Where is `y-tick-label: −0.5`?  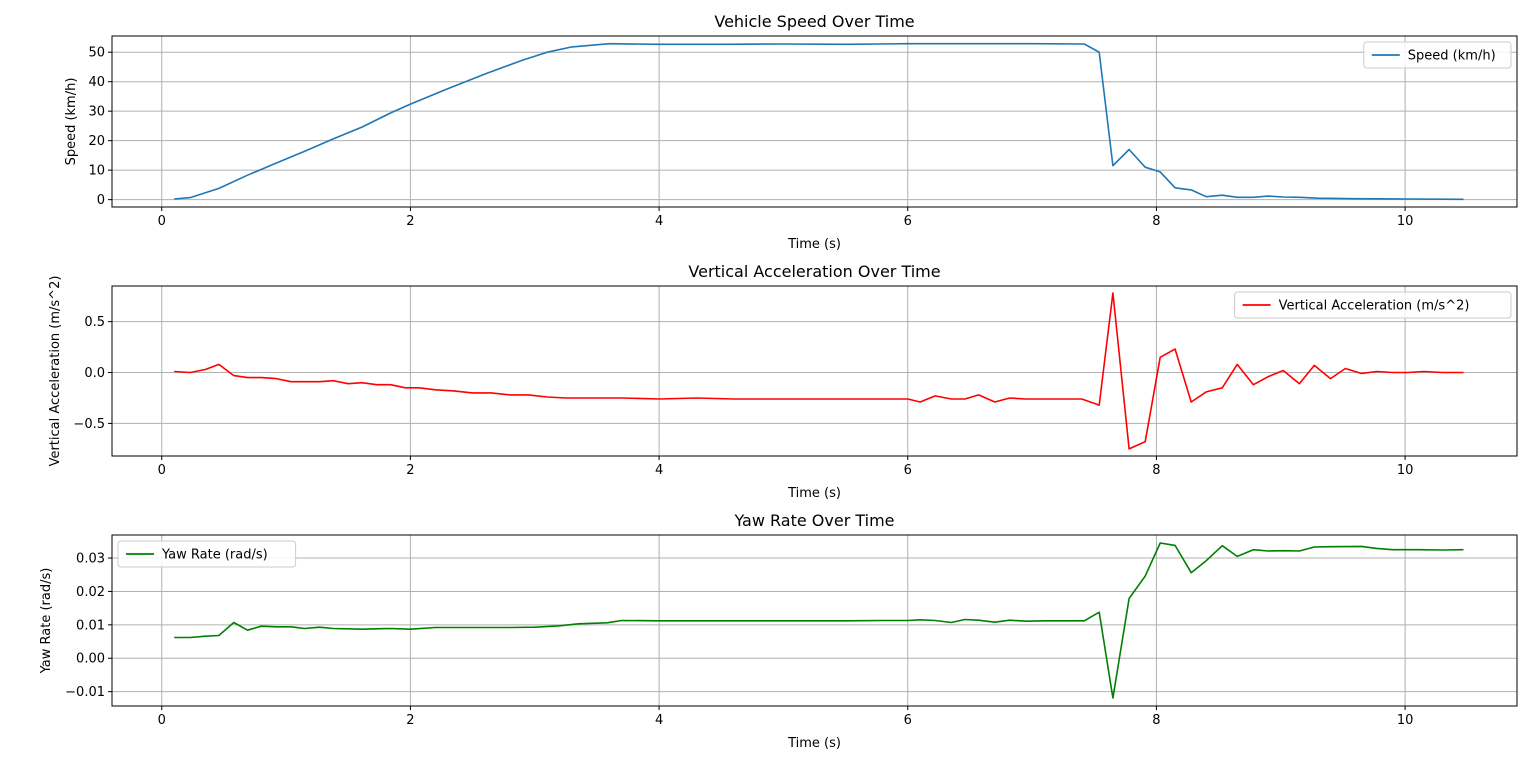 y-tick-label: −0.5 is located at coordinates (89, 424).